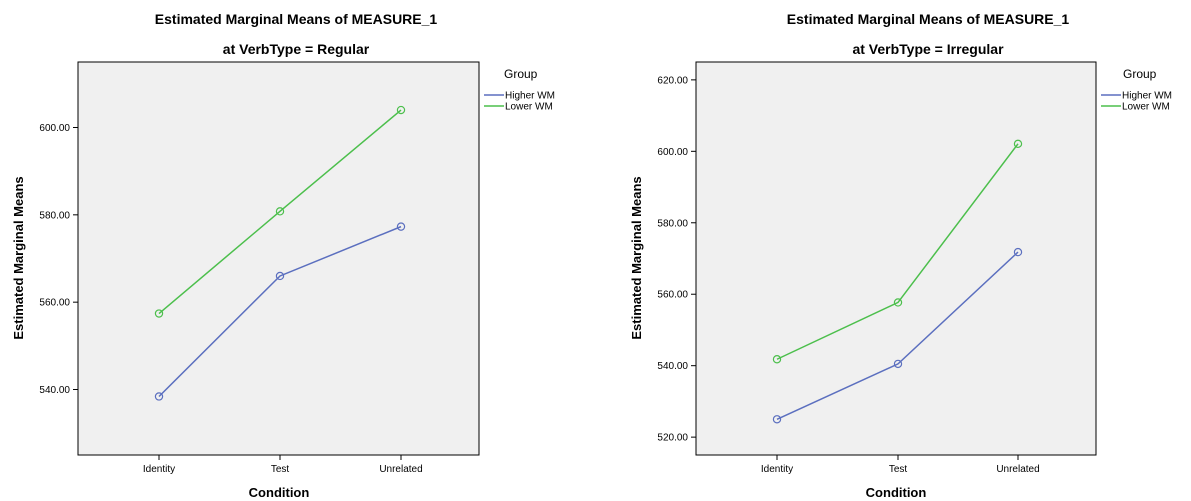  Describe the element at coordinates (296, 19) in the screenshot. I see `chart-title-regular: Estimated Marginal Means of MEASURE_1` at that location.